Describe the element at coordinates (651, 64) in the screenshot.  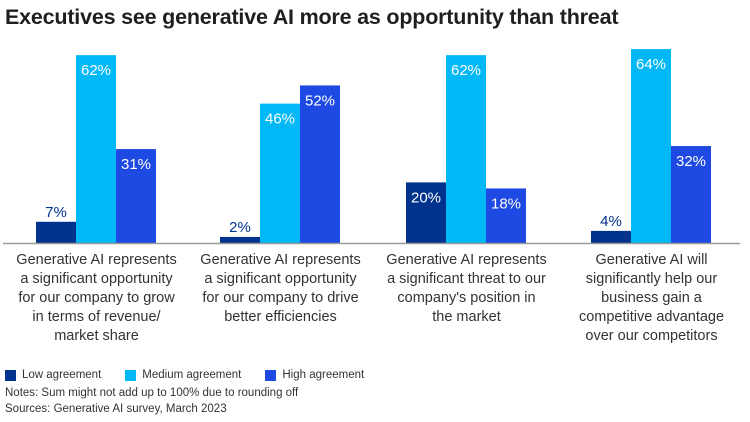
I see `data-label: 64%` at that location.